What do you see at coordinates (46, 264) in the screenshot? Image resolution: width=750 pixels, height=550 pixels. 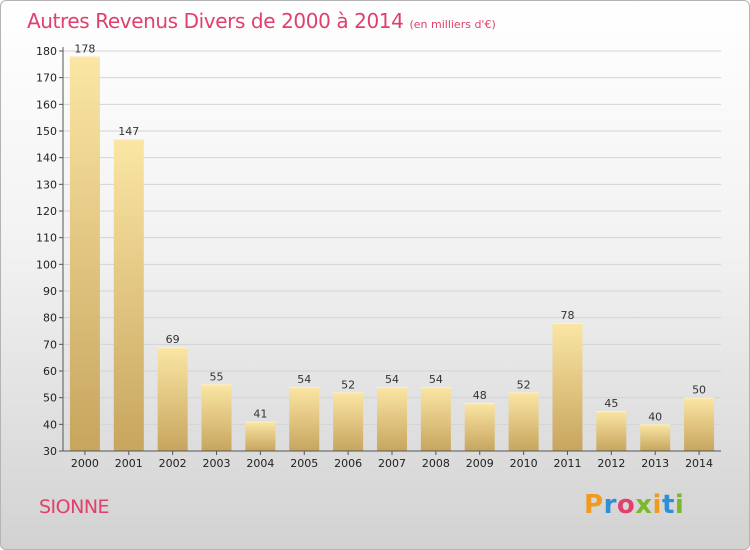 I see `y-tick-label: 100` at bounding box center [46, 264].